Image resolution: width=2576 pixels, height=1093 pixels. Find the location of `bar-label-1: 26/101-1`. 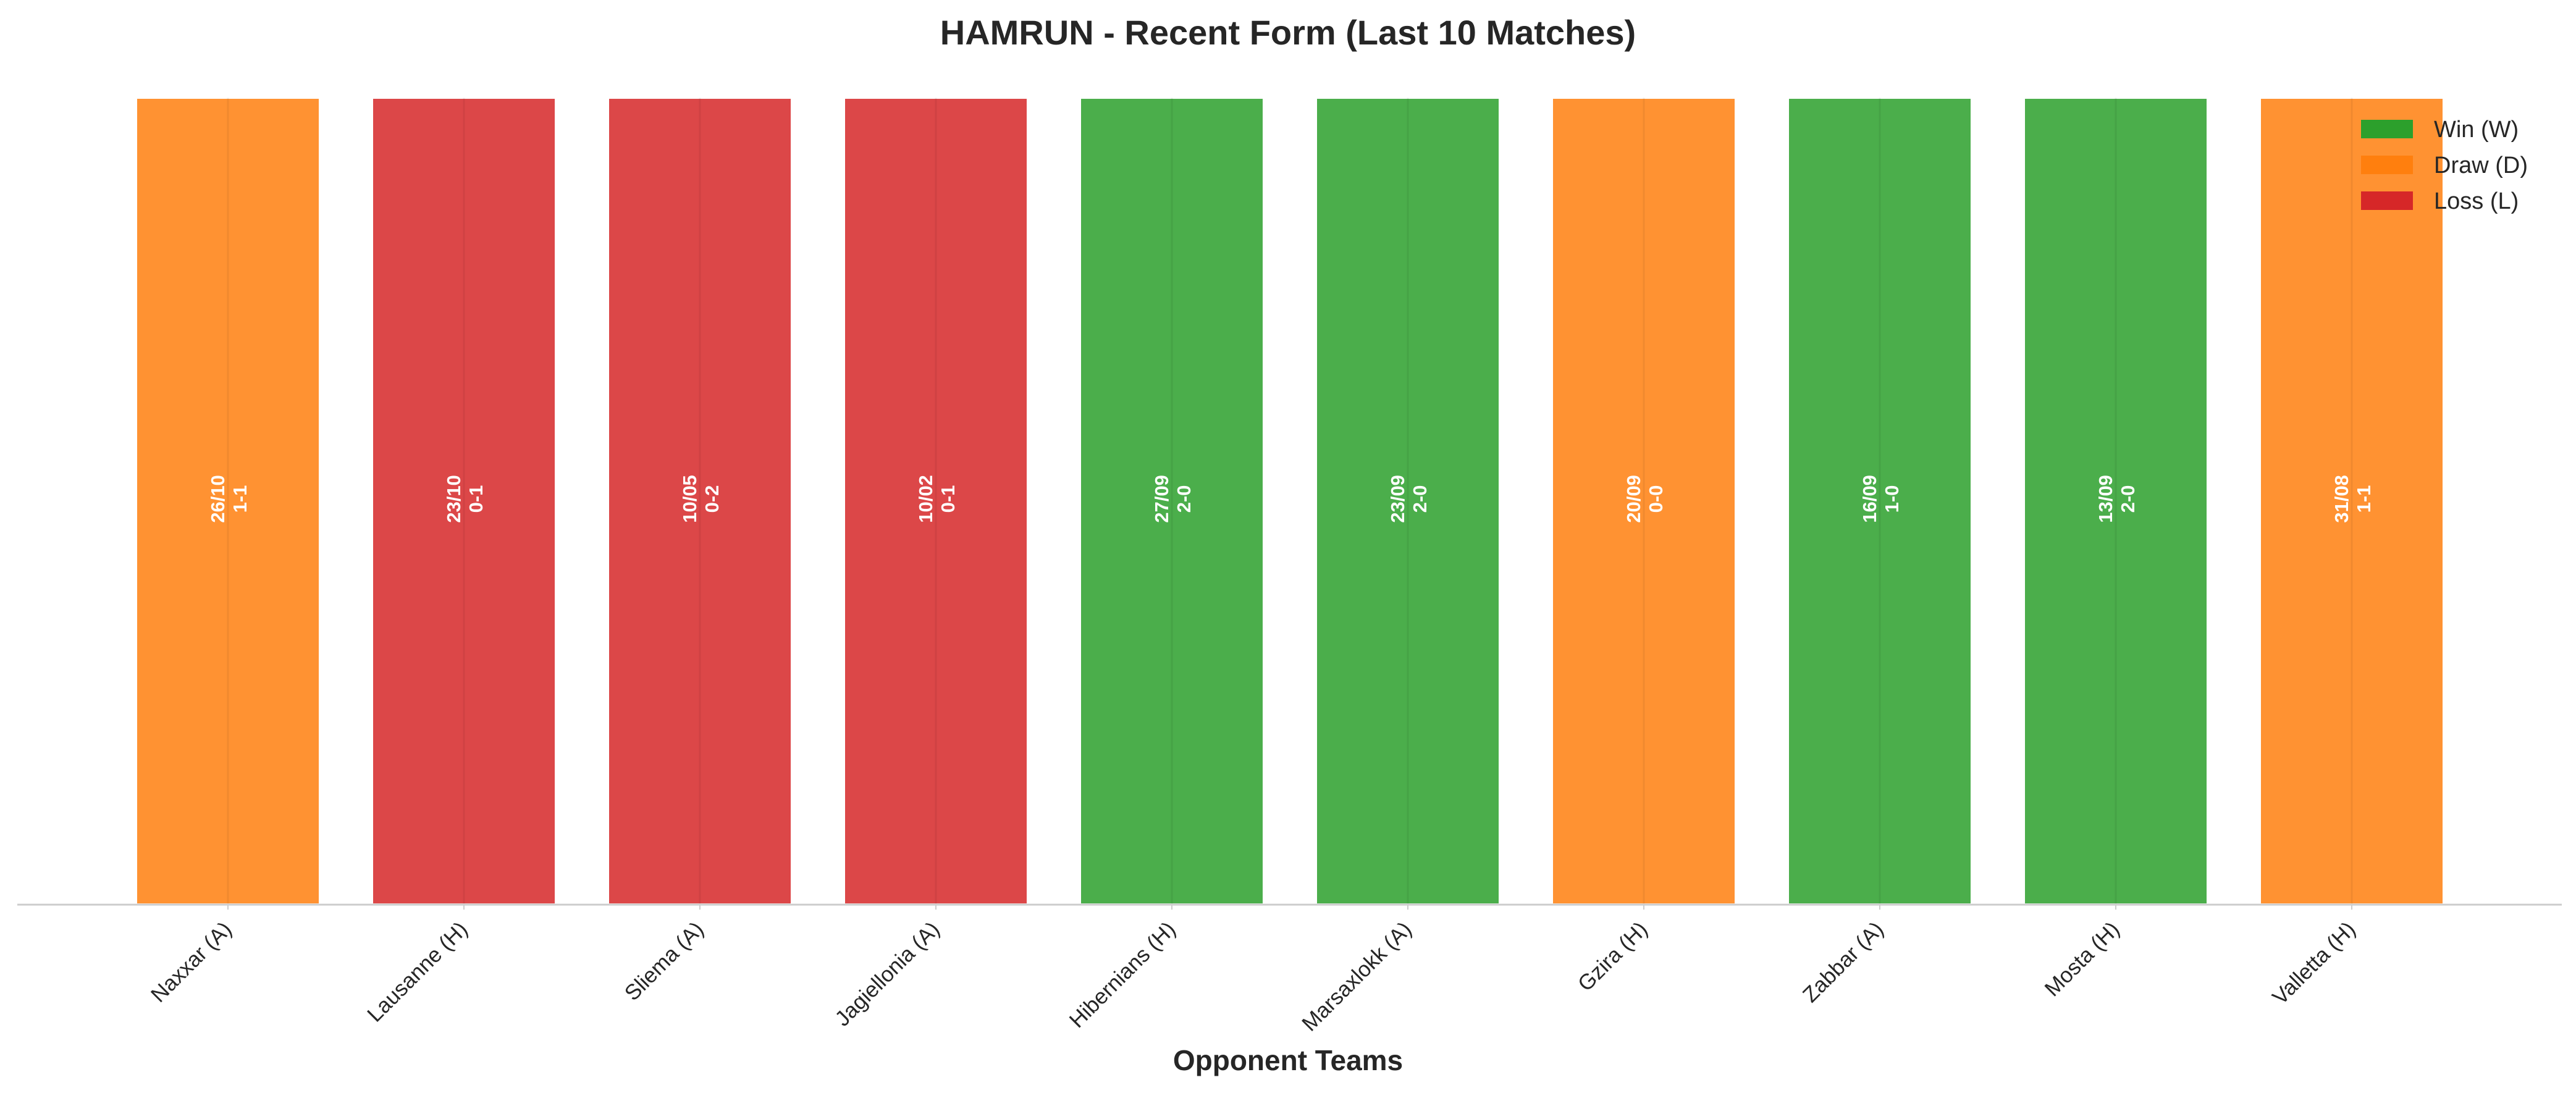

bar-label-1: 26/101-1 is located at coordinates (229, 499).